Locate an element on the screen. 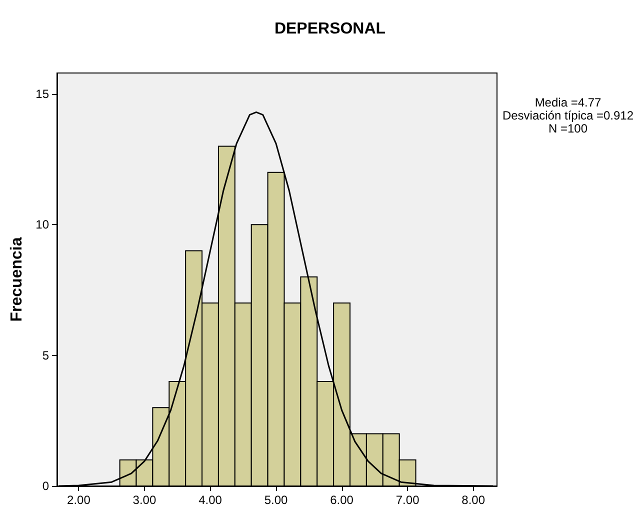  y-axis-title: Frecuencia is located at coordinates (17, 279).